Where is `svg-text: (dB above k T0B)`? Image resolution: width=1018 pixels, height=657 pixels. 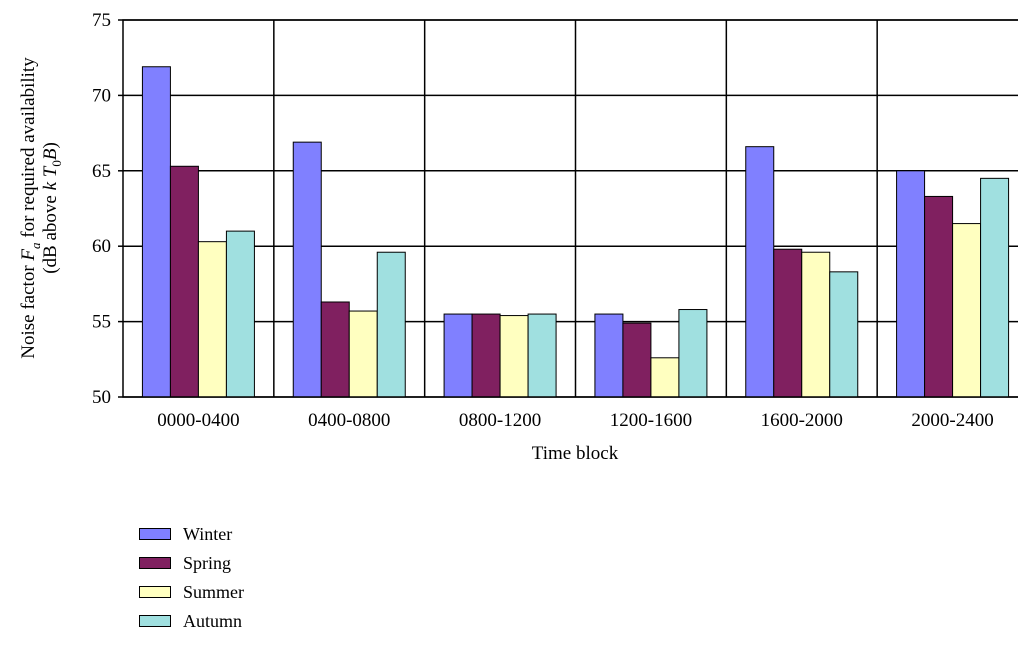 svg-text: (dB above k T0B) is located at coordinates (52, 208).